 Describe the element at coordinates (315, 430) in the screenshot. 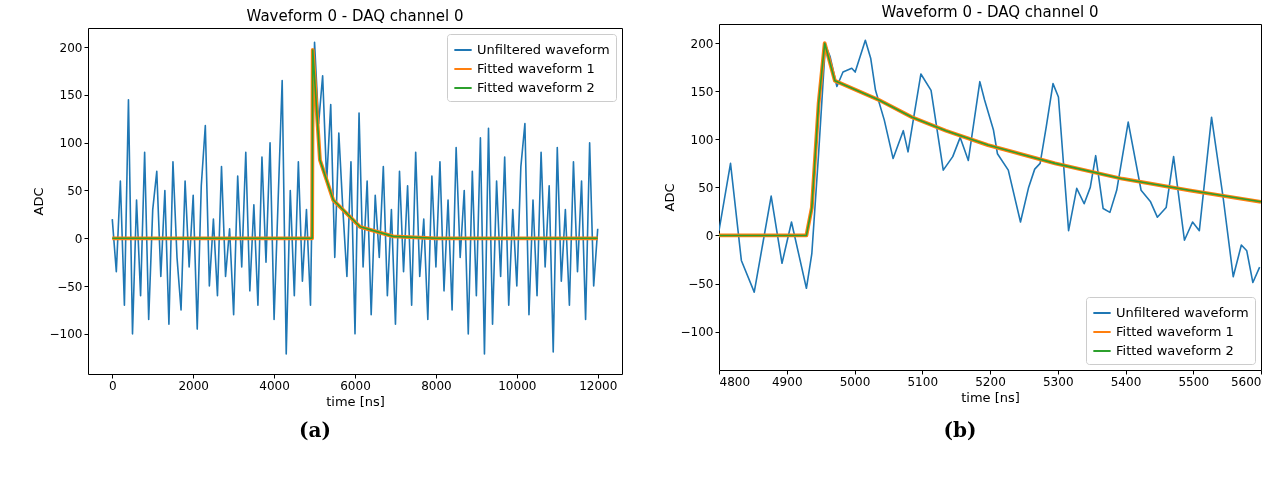

I see `text: (a)` at that location.